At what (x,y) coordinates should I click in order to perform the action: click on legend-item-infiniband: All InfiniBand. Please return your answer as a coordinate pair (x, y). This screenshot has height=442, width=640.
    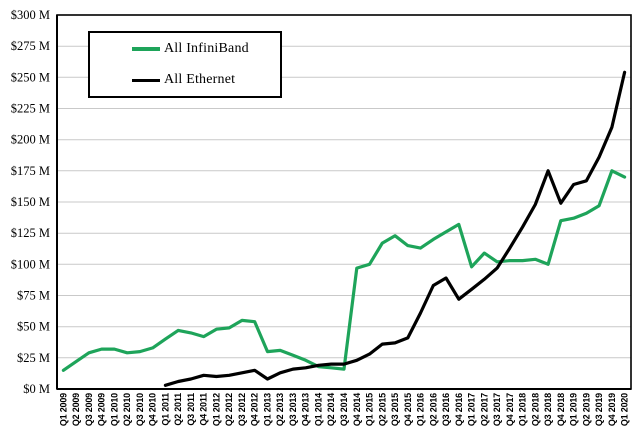
    Looking at the image, I should click on (185, 49).